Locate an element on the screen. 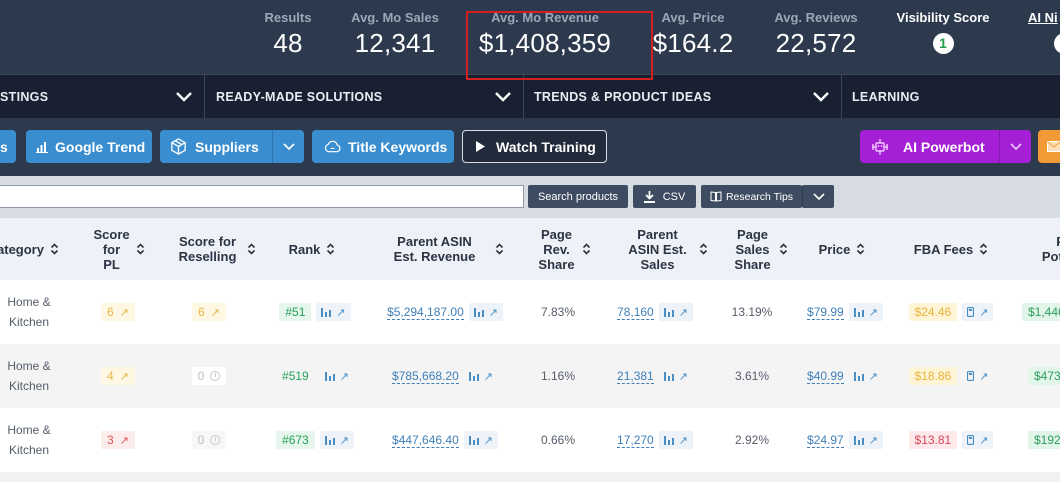  research-tips-button: Research Tips is located at coordinates (751, 196).